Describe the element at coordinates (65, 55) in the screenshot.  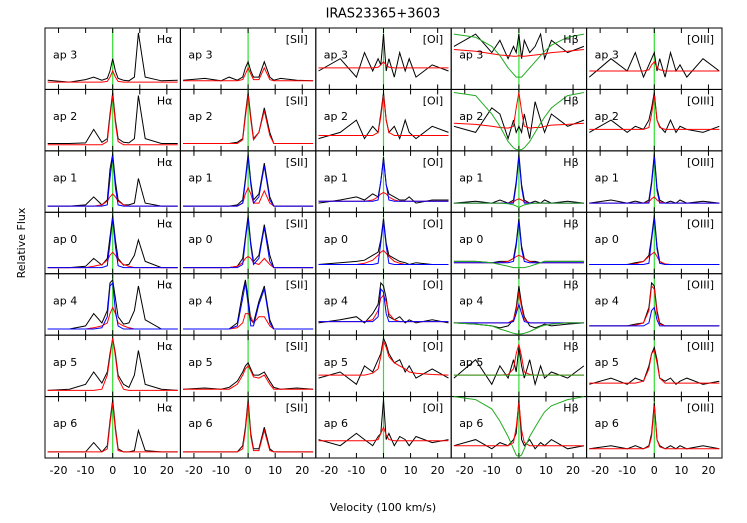
I see `aperture-label: ap 3` at that location.